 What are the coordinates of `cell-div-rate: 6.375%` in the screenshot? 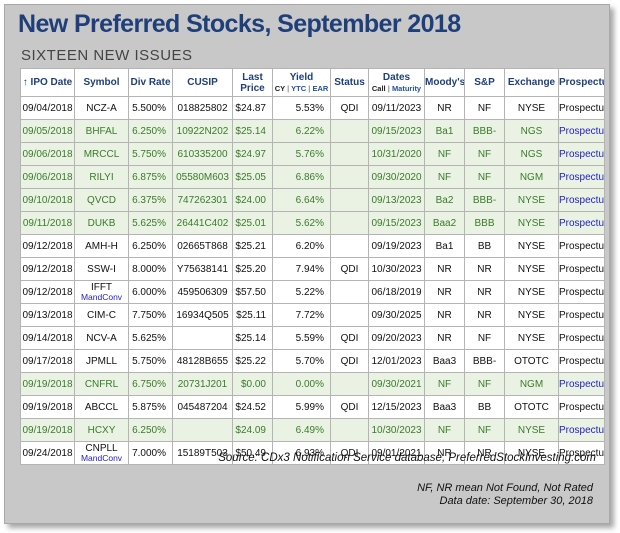 It's located at (150, 200).